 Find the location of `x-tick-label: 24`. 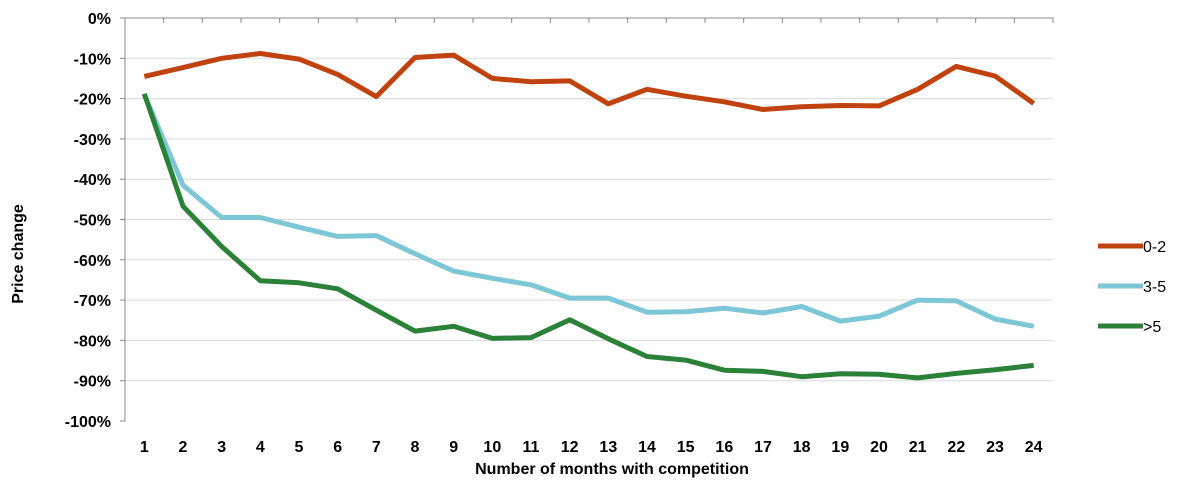

x-tick-label: 24 is located at coordinates (1034, 447).